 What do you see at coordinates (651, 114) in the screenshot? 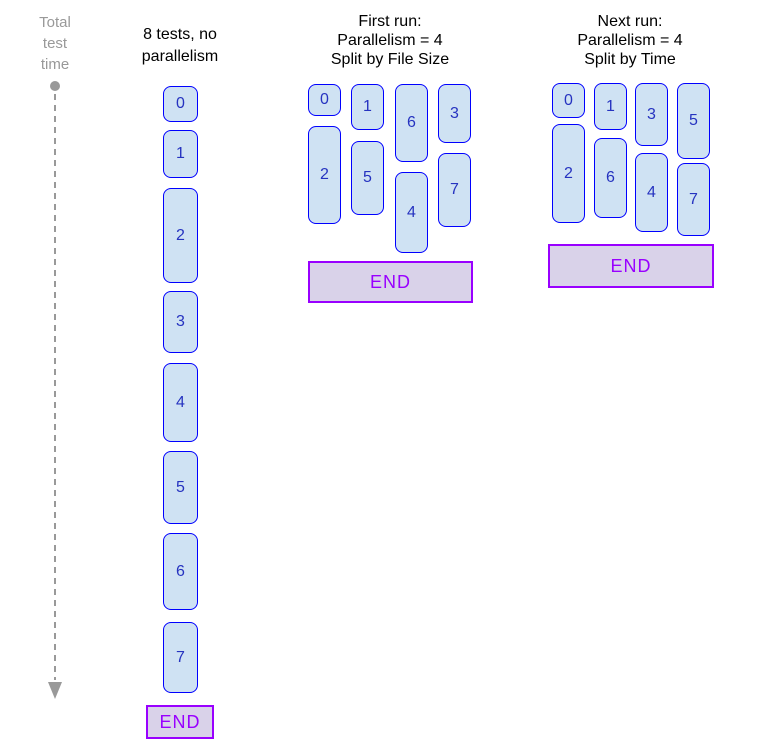
I see `test-box-next-run-3: 3` at bounding box center [651, 114].